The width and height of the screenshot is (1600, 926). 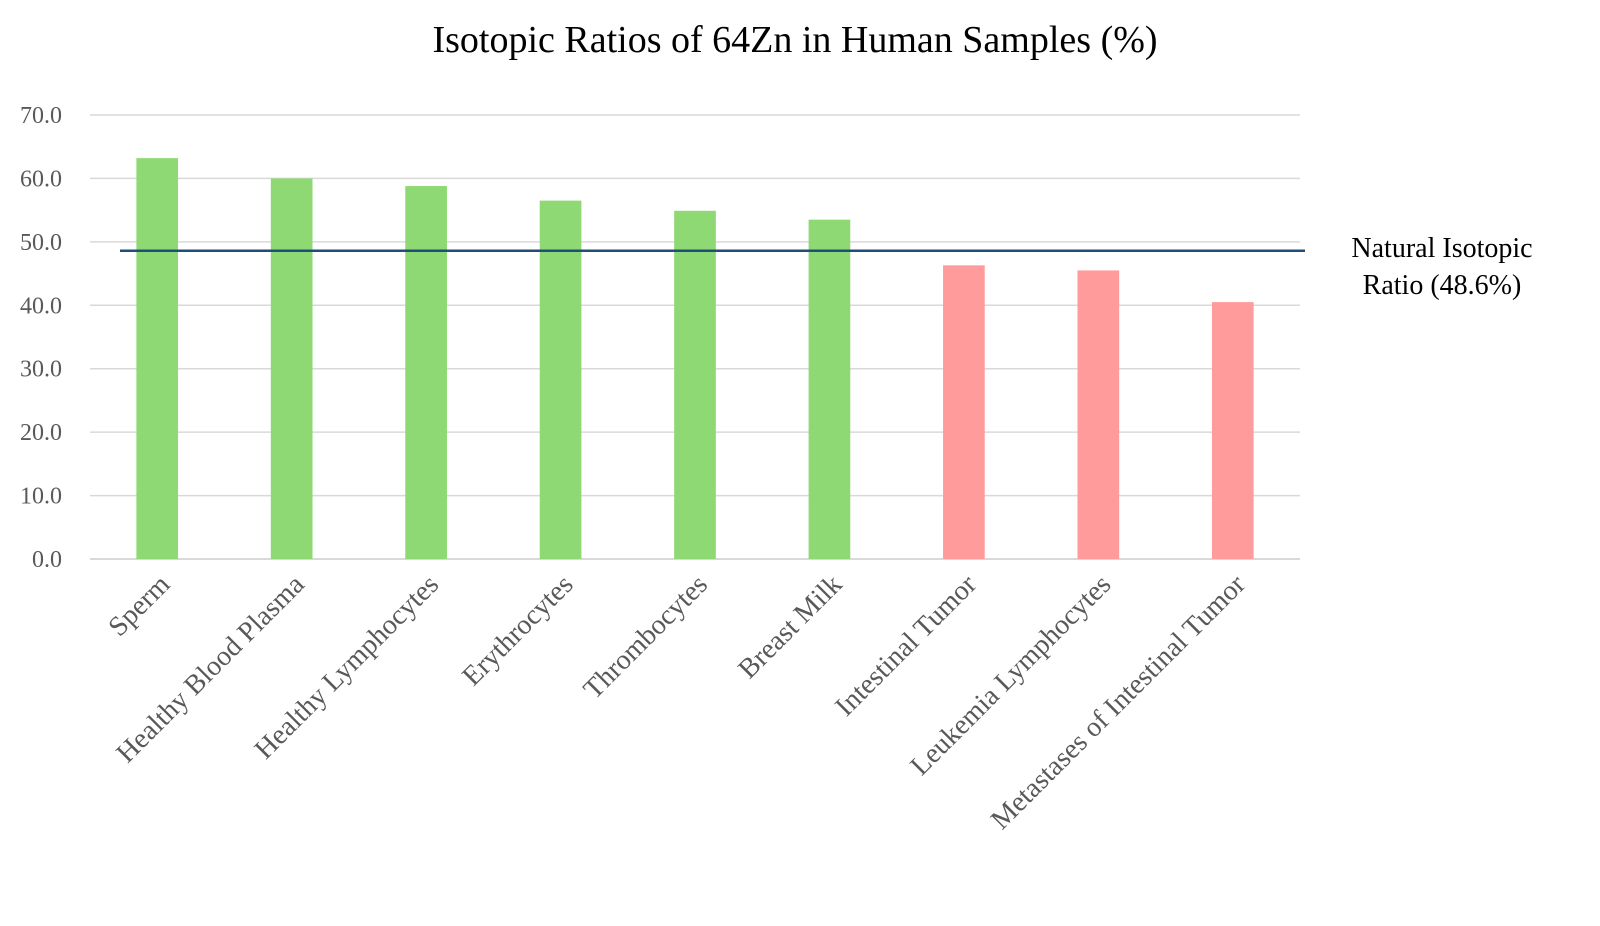 What do you see at coordinates (1442, 285) in the screenshot?
I see `reference-line-label: Ratio (48.6%)` at bounding box center [1442, 285].